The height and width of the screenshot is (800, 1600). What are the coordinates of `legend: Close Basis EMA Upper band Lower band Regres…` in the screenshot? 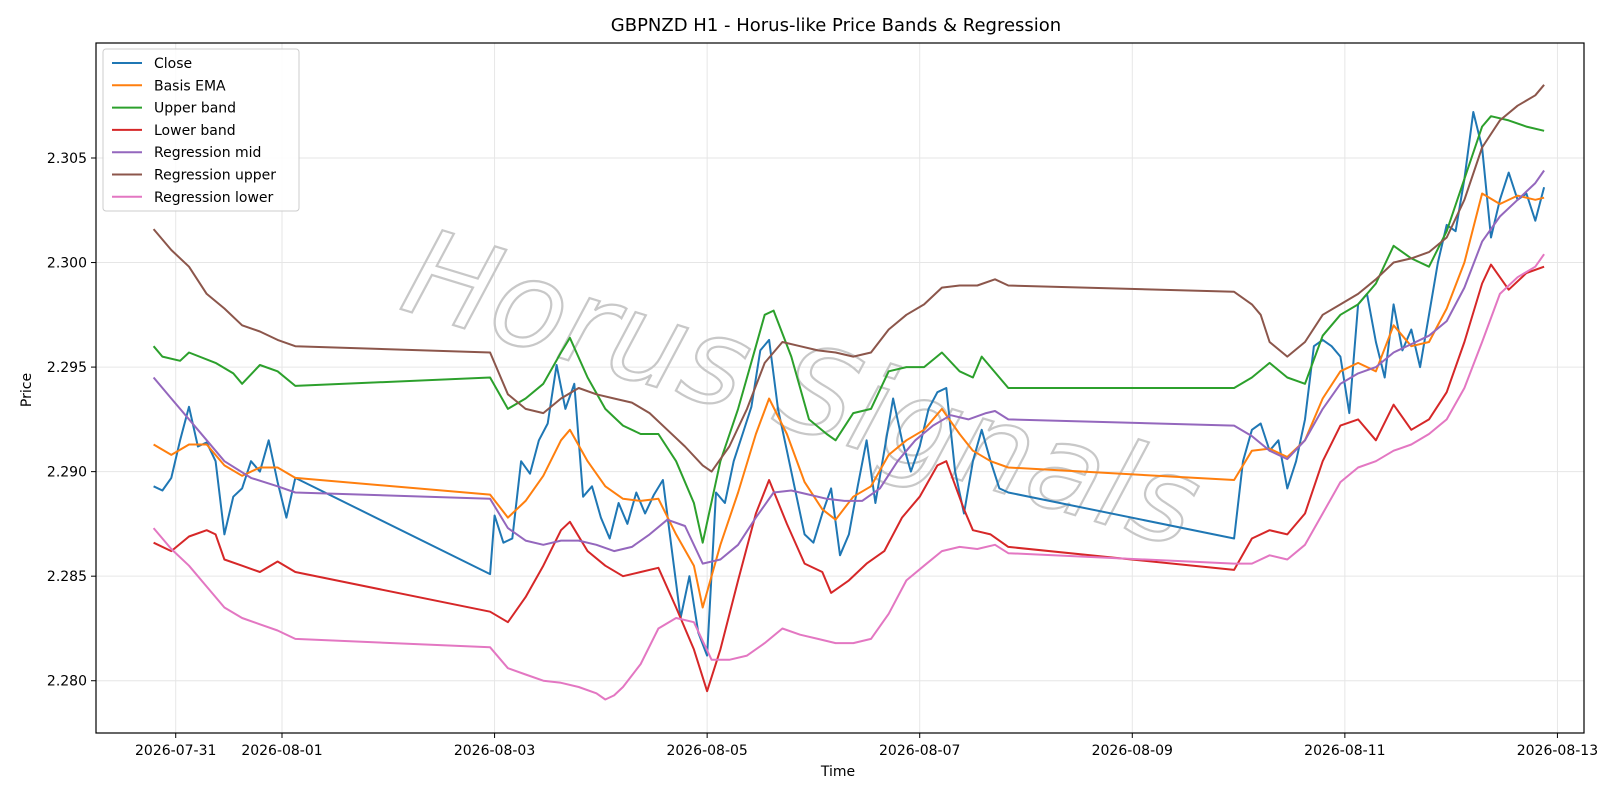 It's located at (201, 130).